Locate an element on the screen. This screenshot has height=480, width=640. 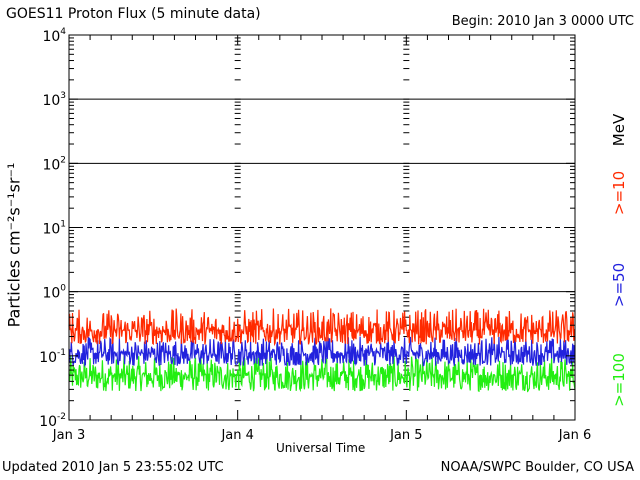
y-tick-label: 10⁰ is located at coordinates (54, 293).